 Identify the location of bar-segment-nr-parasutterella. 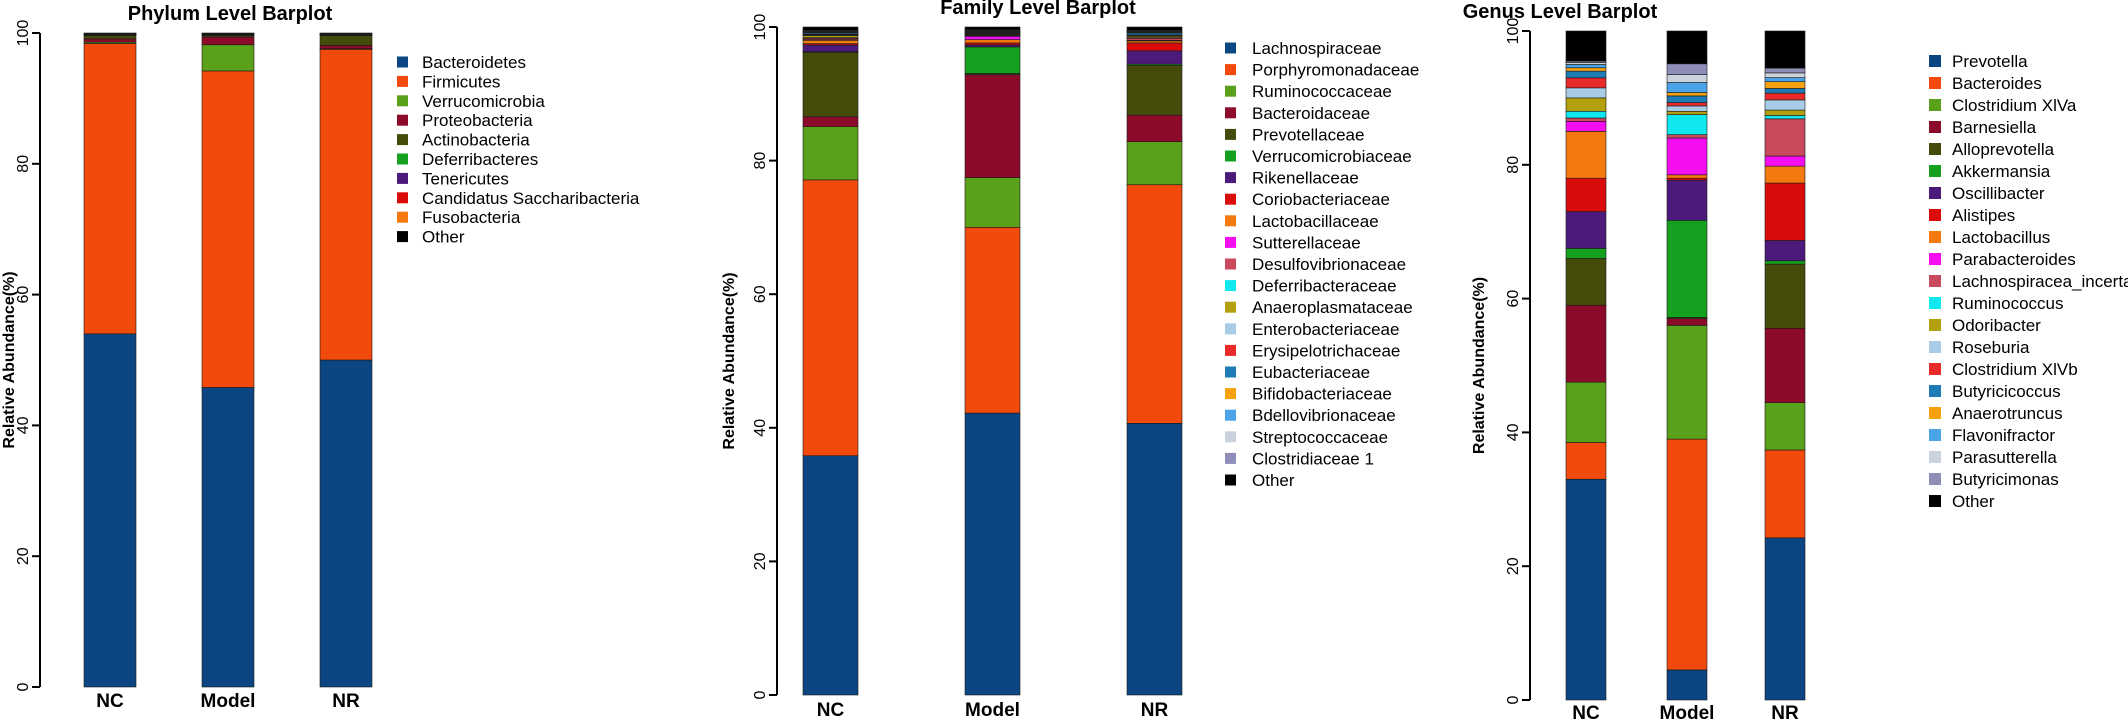
(1785, 75).